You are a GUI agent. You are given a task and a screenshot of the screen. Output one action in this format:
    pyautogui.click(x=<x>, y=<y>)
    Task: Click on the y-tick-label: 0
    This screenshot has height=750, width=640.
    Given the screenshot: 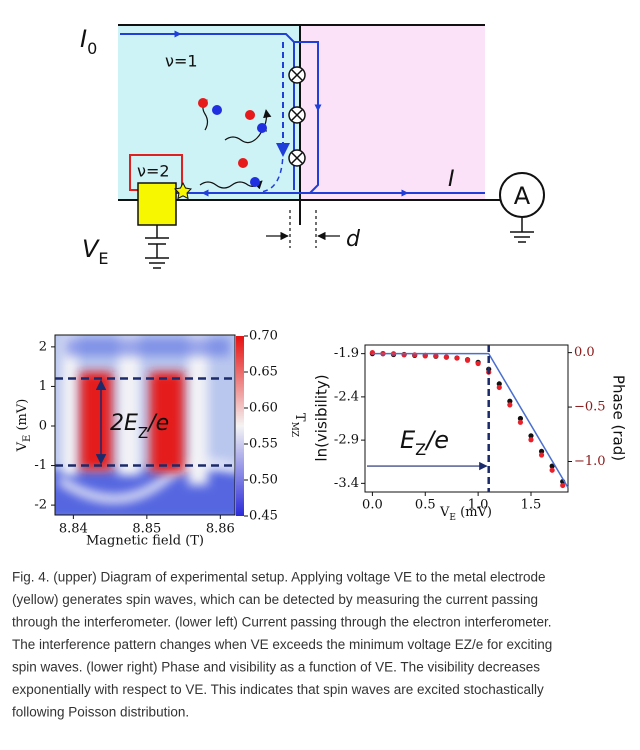 What is the action you would take?
    pyautogui.click(x=43, y=425)
    